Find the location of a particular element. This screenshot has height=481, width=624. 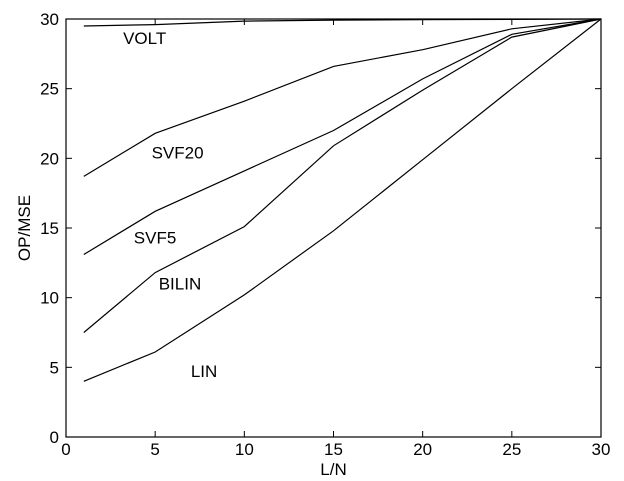

series-label-lin: LIN is located at coordinates (204, 371).